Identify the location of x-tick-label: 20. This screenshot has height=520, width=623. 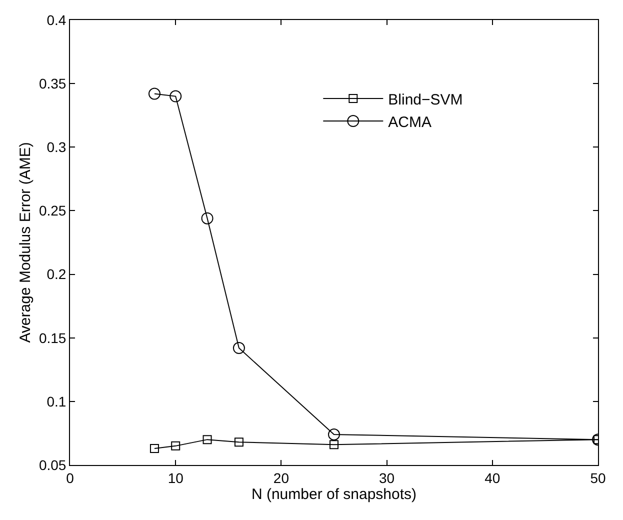
(281, 478).